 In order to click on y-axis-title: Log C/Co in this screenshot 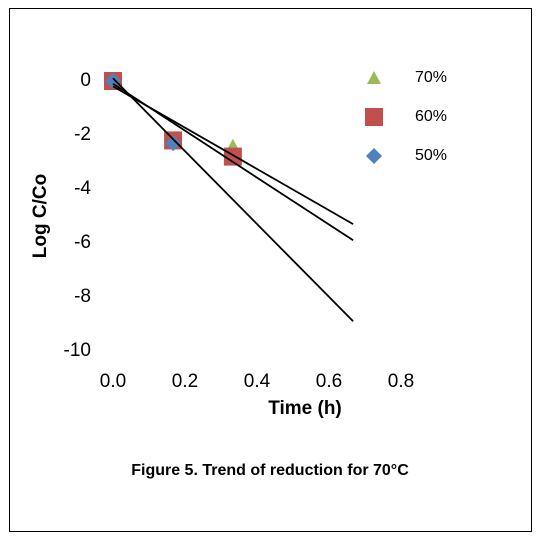, I will do `click(40, 216)`.